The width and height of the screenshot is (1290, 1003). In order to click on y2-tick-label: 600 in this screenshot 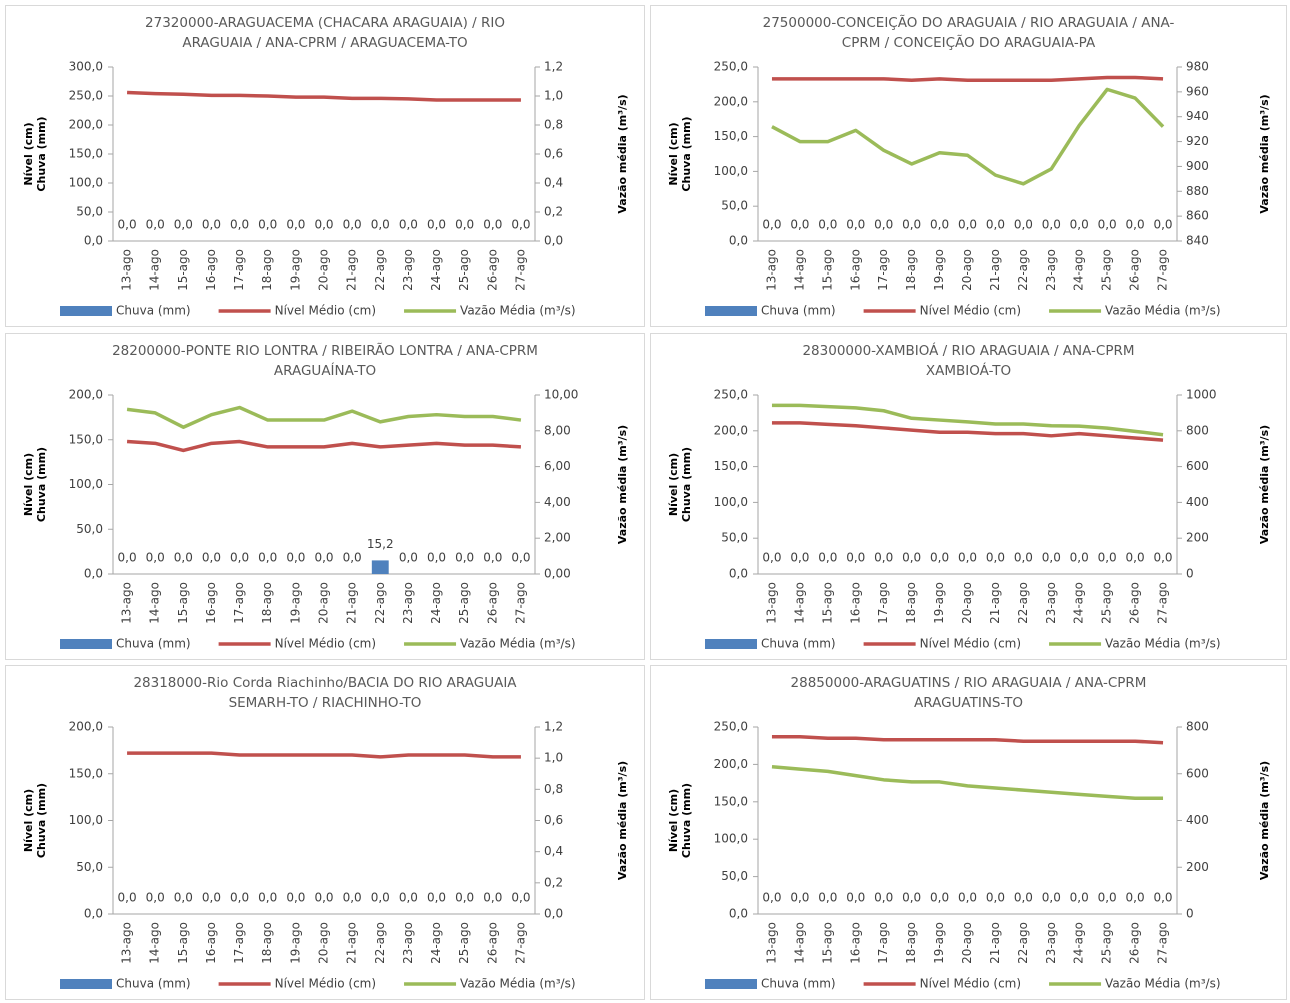, I will do `click(1197, 773)`.